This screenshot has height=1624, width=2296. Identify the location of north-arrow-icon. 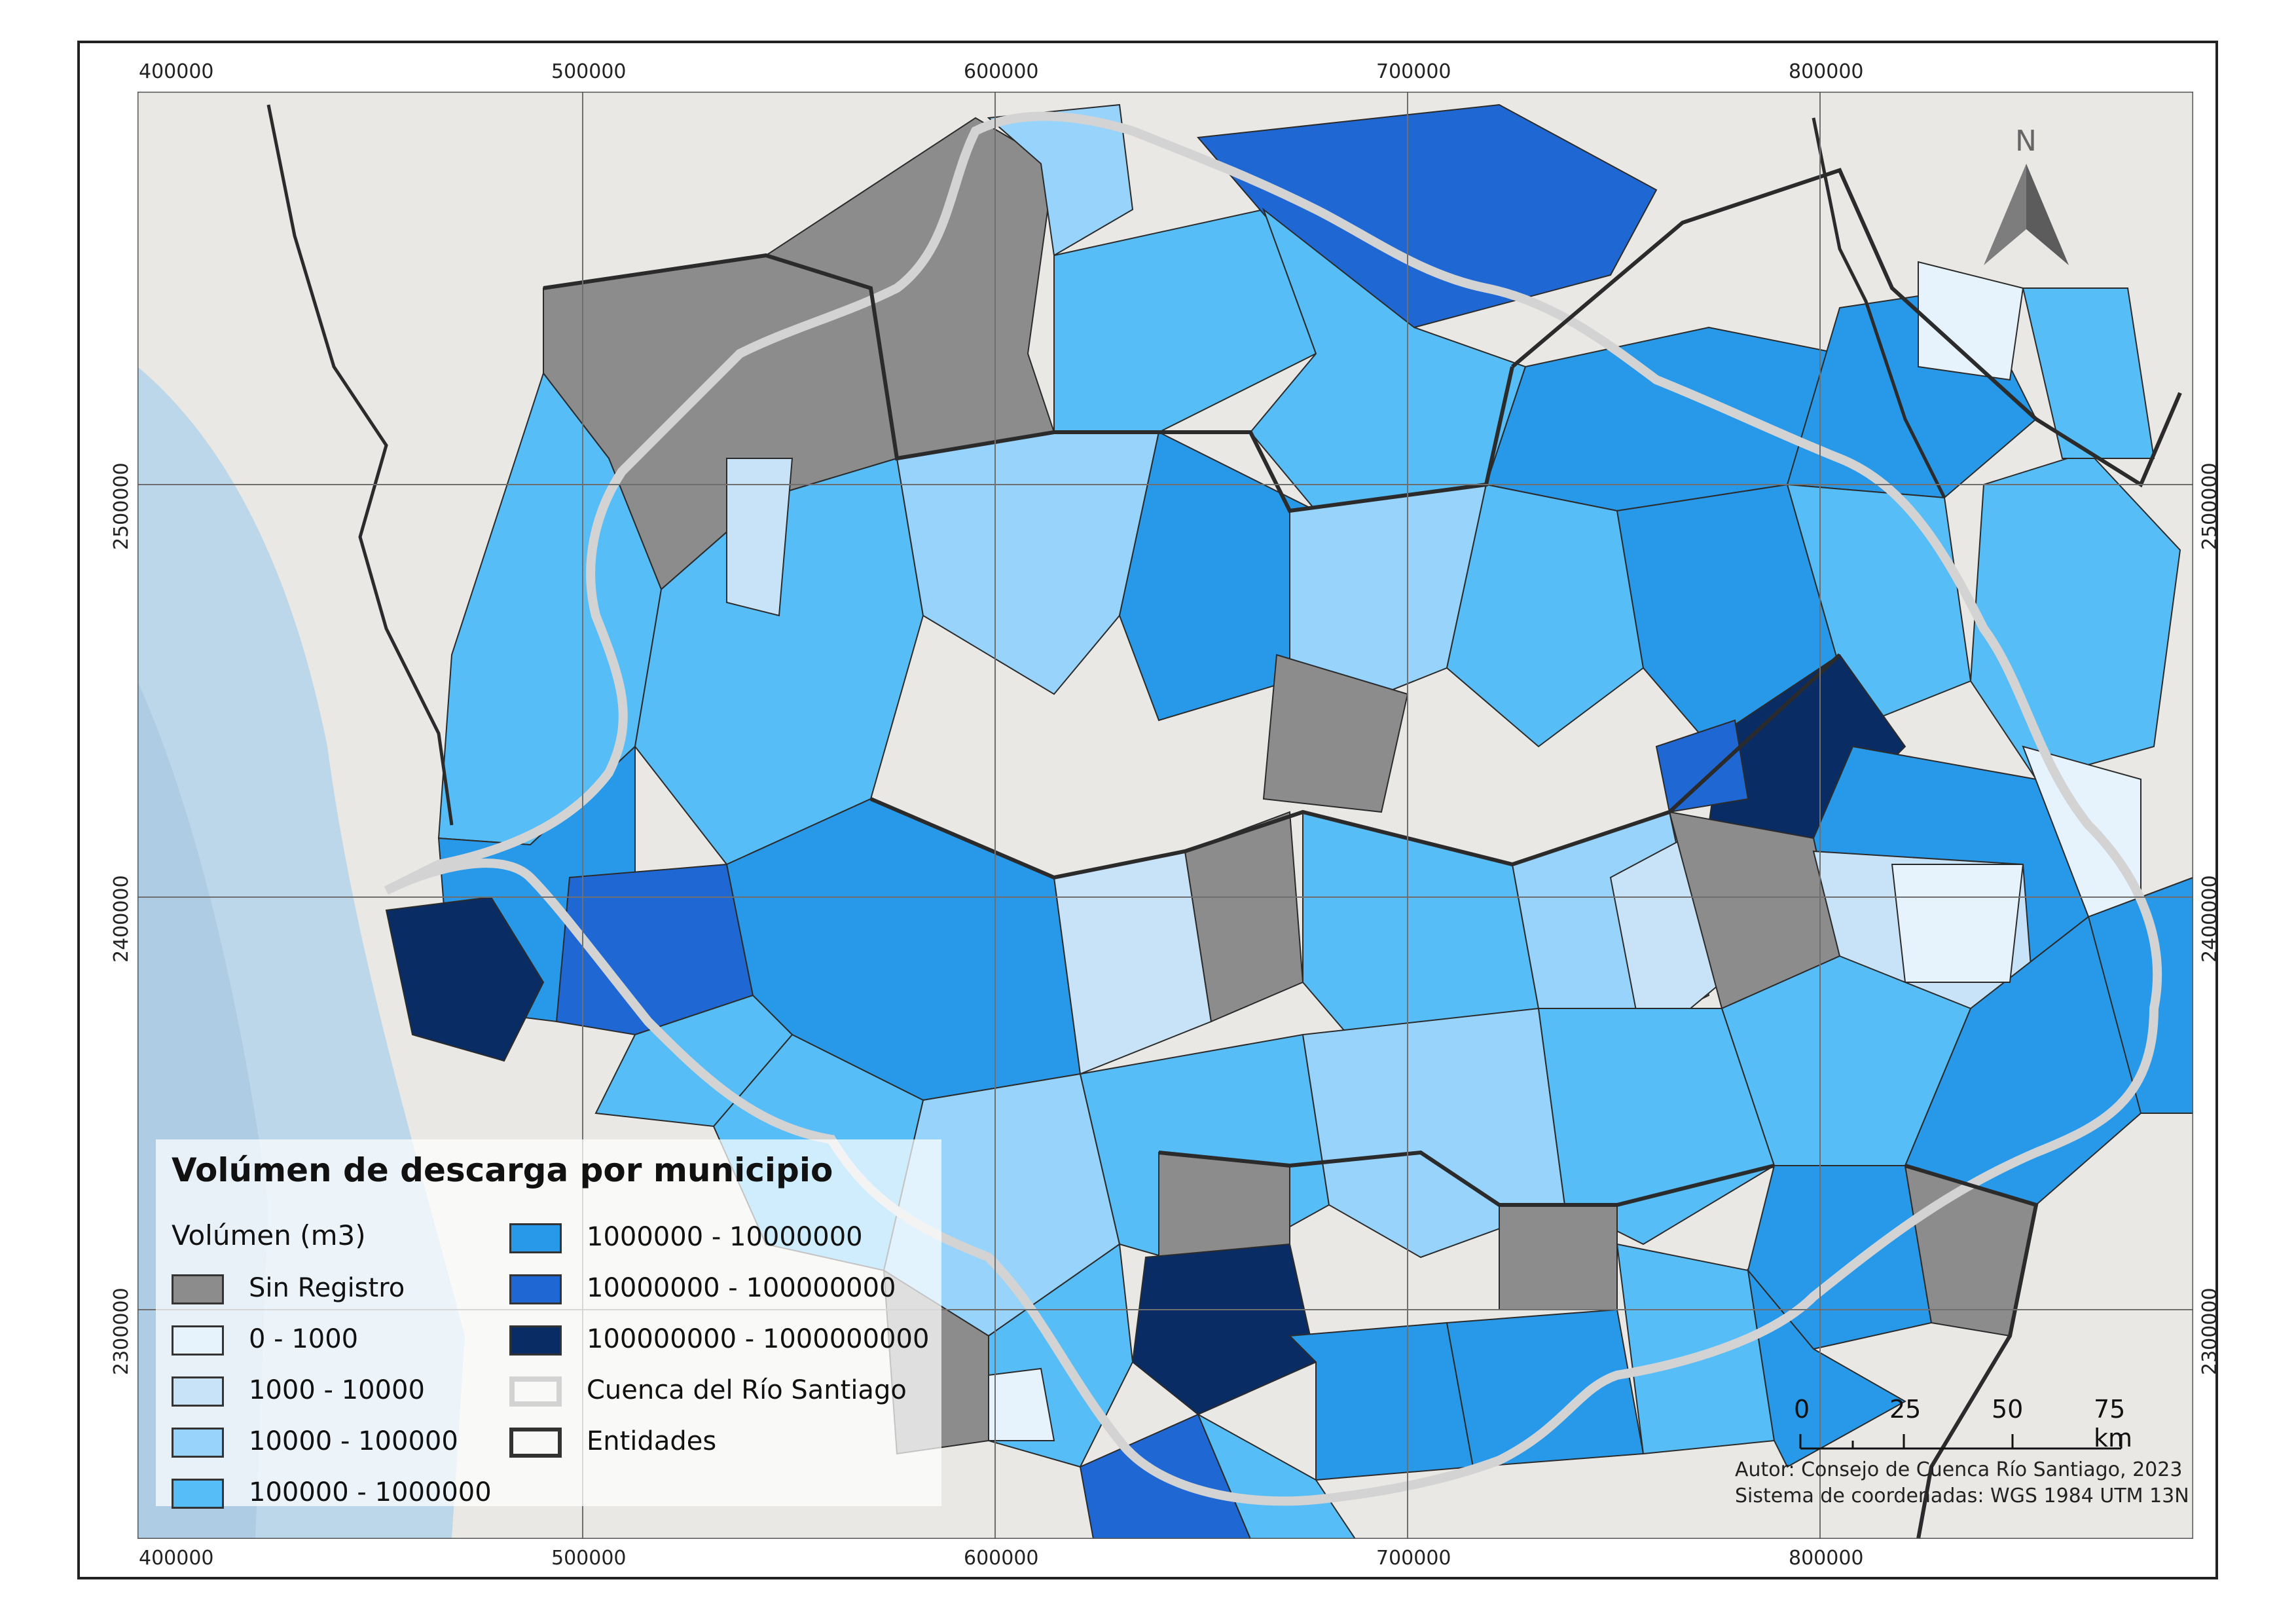
(2026, 214).